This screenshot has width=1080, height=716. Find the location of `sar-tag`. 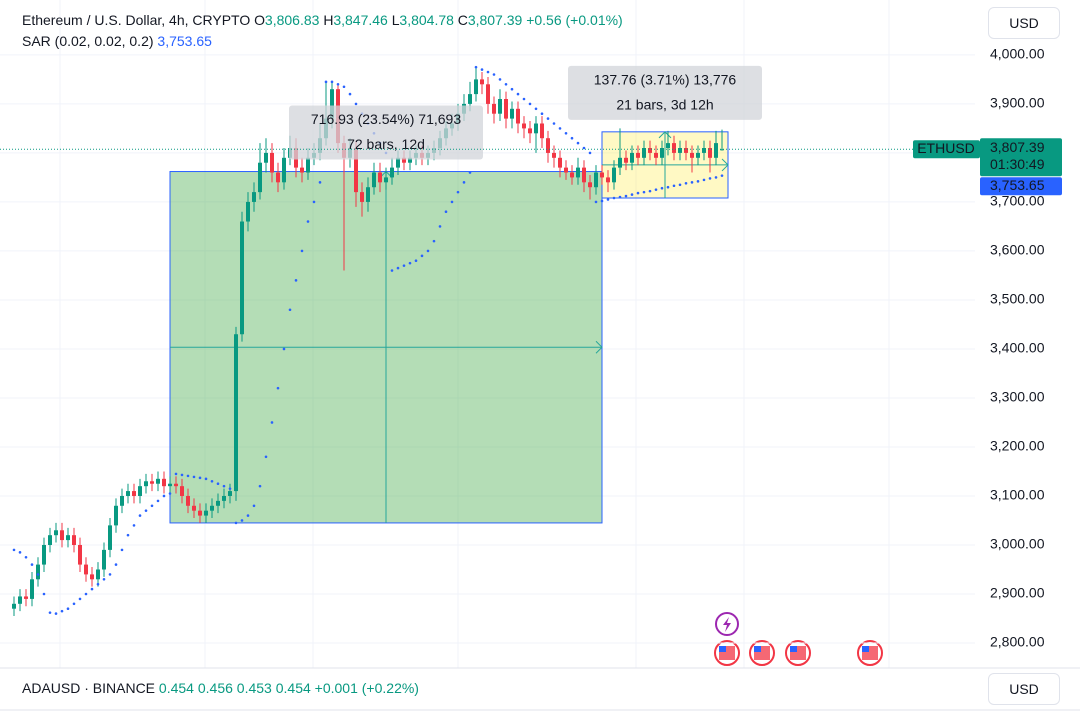

sar-tag is located at coordinates (1021, 186).